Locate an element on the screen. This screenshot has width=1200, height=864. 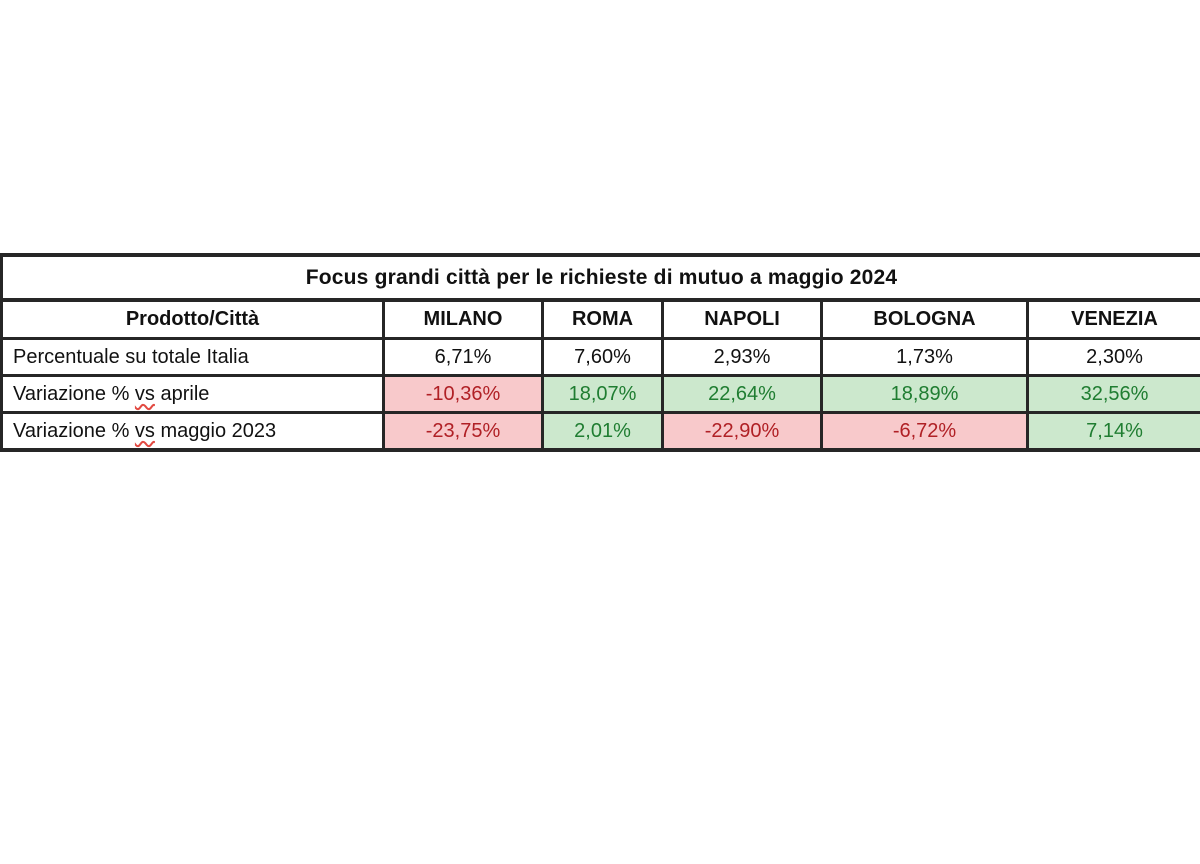
column-header-bologna: BOLOGNA is located at coordinates (926, 319).